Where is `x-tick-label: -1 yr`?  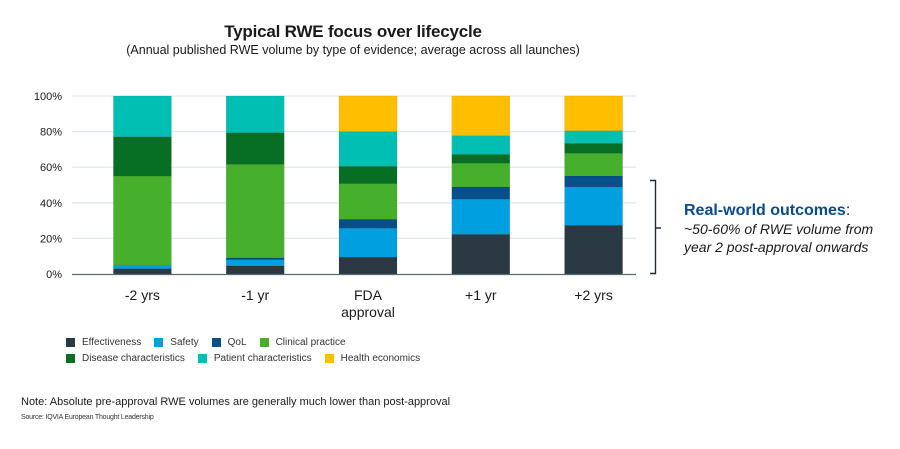
x-tick-label: -1 yr is located at coordinates (255, 295).